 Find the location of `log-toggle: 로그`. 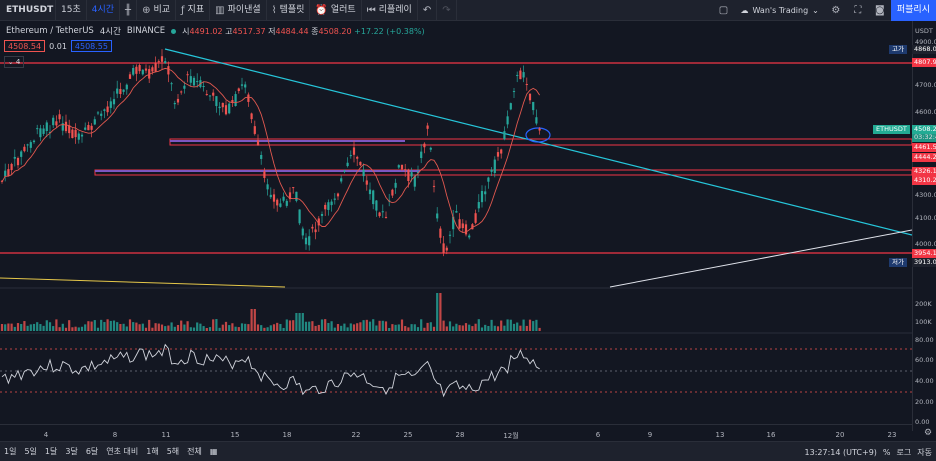

log-toggle: 로그 is located at coordinates (904, 452).